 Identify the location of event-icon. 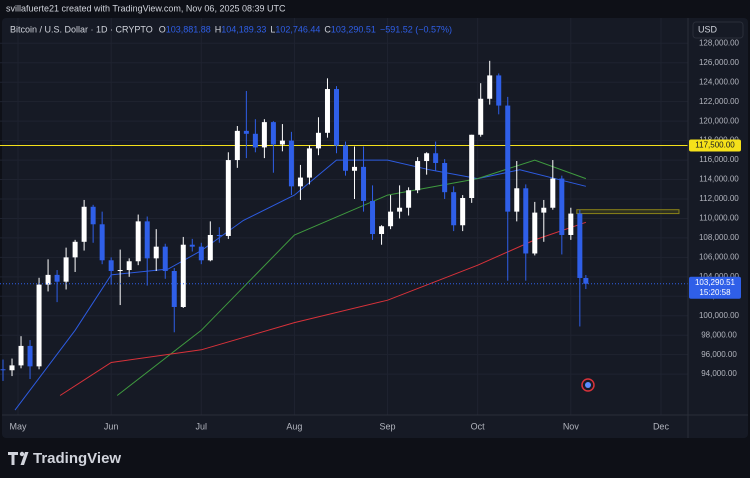
(588, 385).